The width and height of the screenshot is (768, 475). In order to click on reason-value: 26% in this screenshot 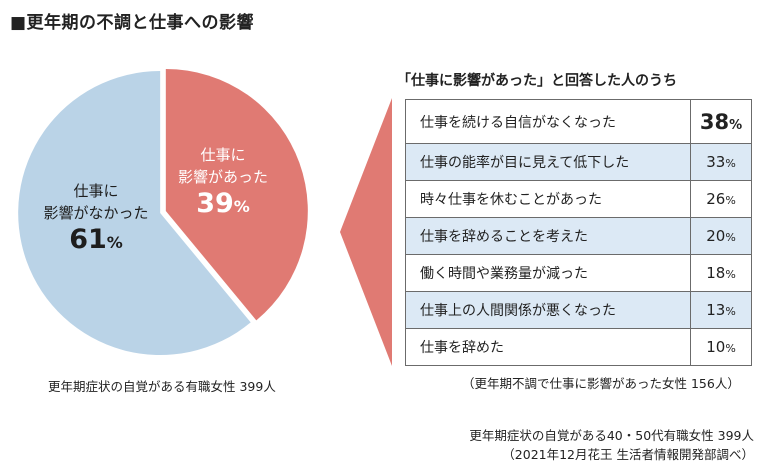, I will do `click(721, 199)`.